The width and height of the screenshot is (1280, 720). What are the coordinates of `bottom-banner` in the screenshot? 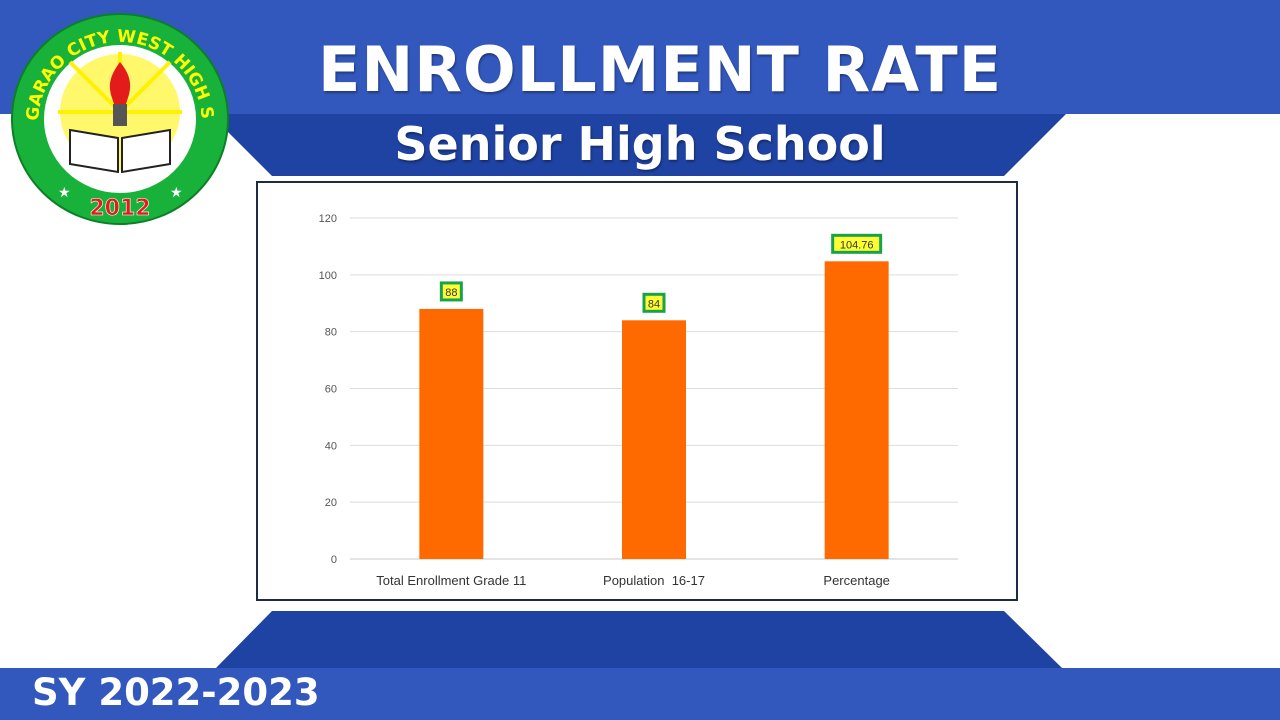 It's located at (640, 694).